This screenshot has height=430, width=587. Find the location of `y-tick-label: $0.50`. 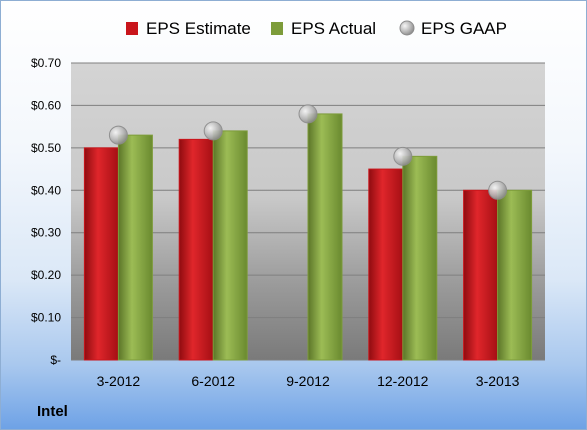

y-tick-label: $0.50 is located at coordinates (46, 148).